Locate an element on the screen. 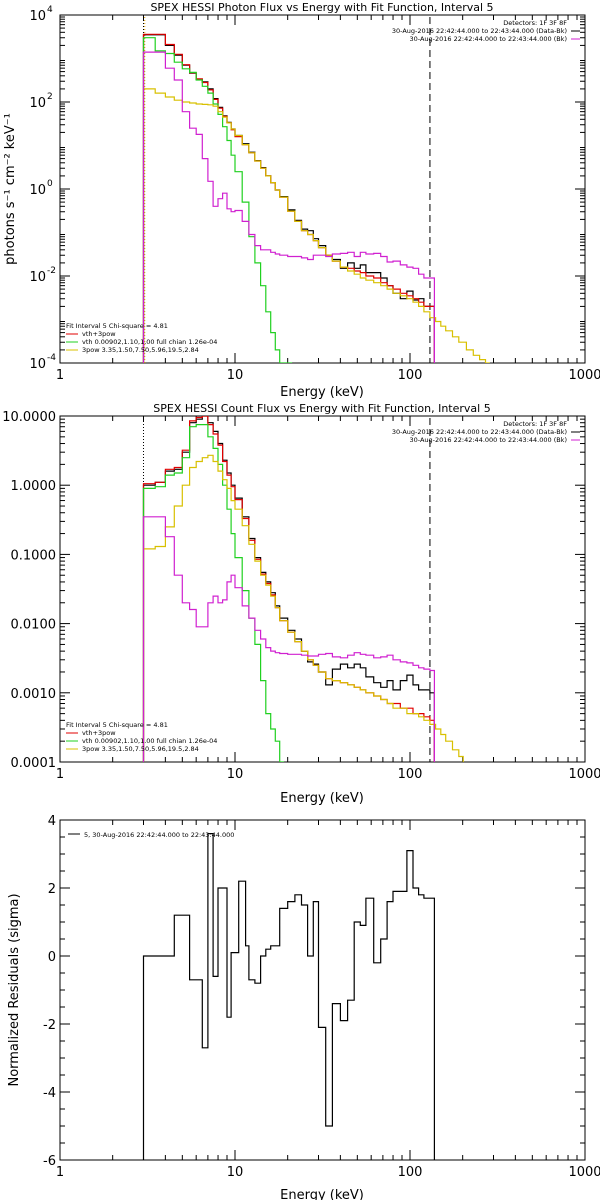 This screenshot has height=1200, width=600. y-tick-label: 1.0000 is located at coordinates (34, 486).